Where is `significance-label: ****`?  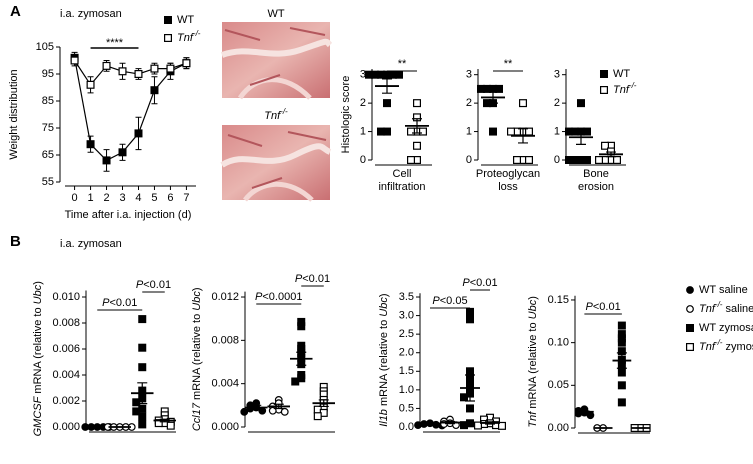 significance-label: **** is located at coordinates (115, 43).